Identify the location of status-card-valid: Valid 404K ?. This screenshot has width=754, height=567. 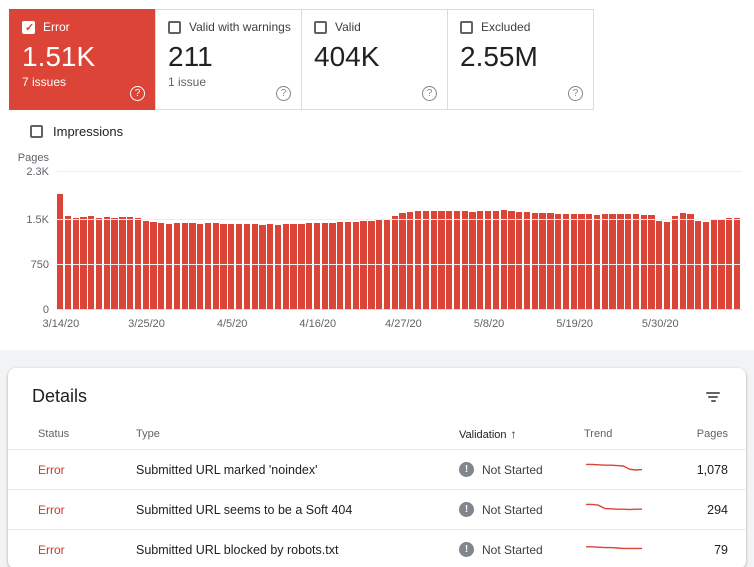
(374, 59).